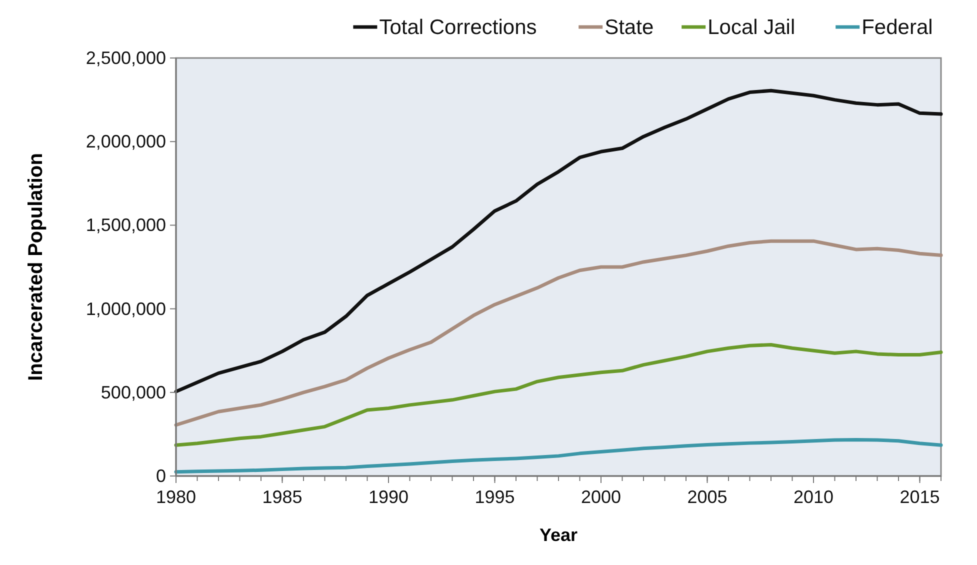 The width and height of the screenshot is (977, 565). Describe the element at coordinates (133, 392) in the screenshot. I see `y-tick-label: 500,000` at that location.